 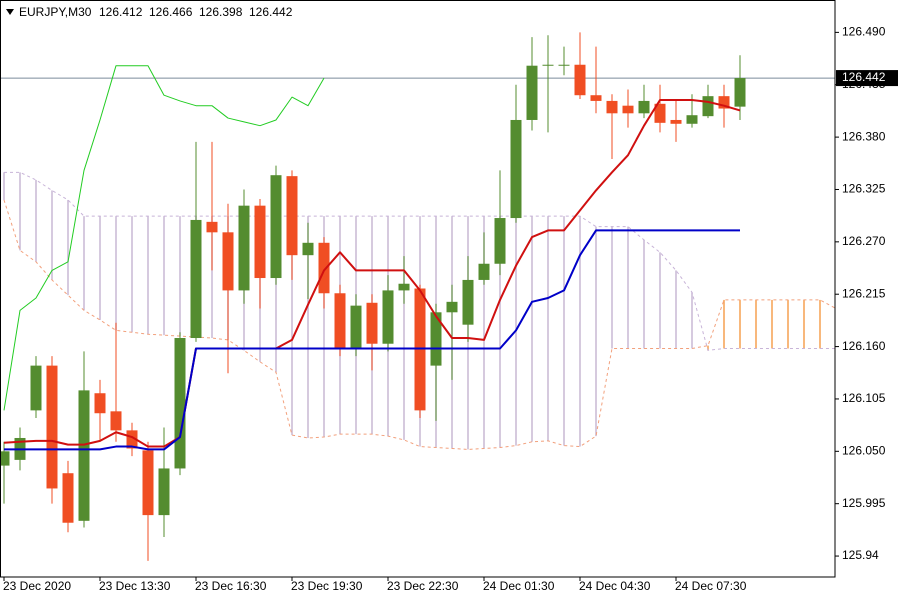 What do you see at coordinates (221, 12) in the screenshot?
I see `header-low: 126.398` at bounding box center [221, 12].